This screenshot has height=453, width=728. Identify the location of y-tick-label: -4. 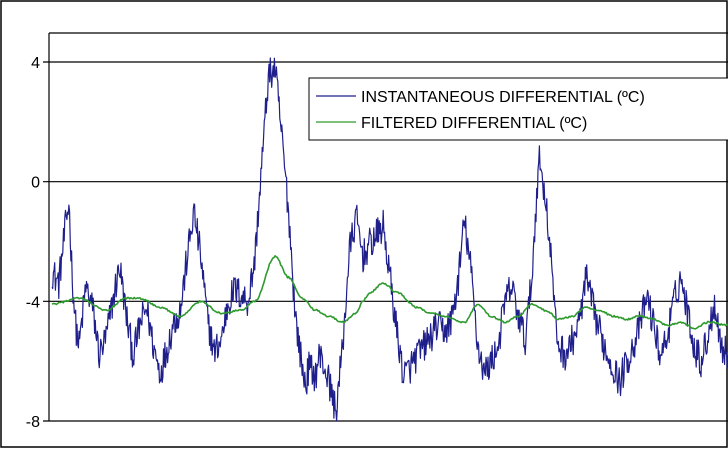
(33, 302).